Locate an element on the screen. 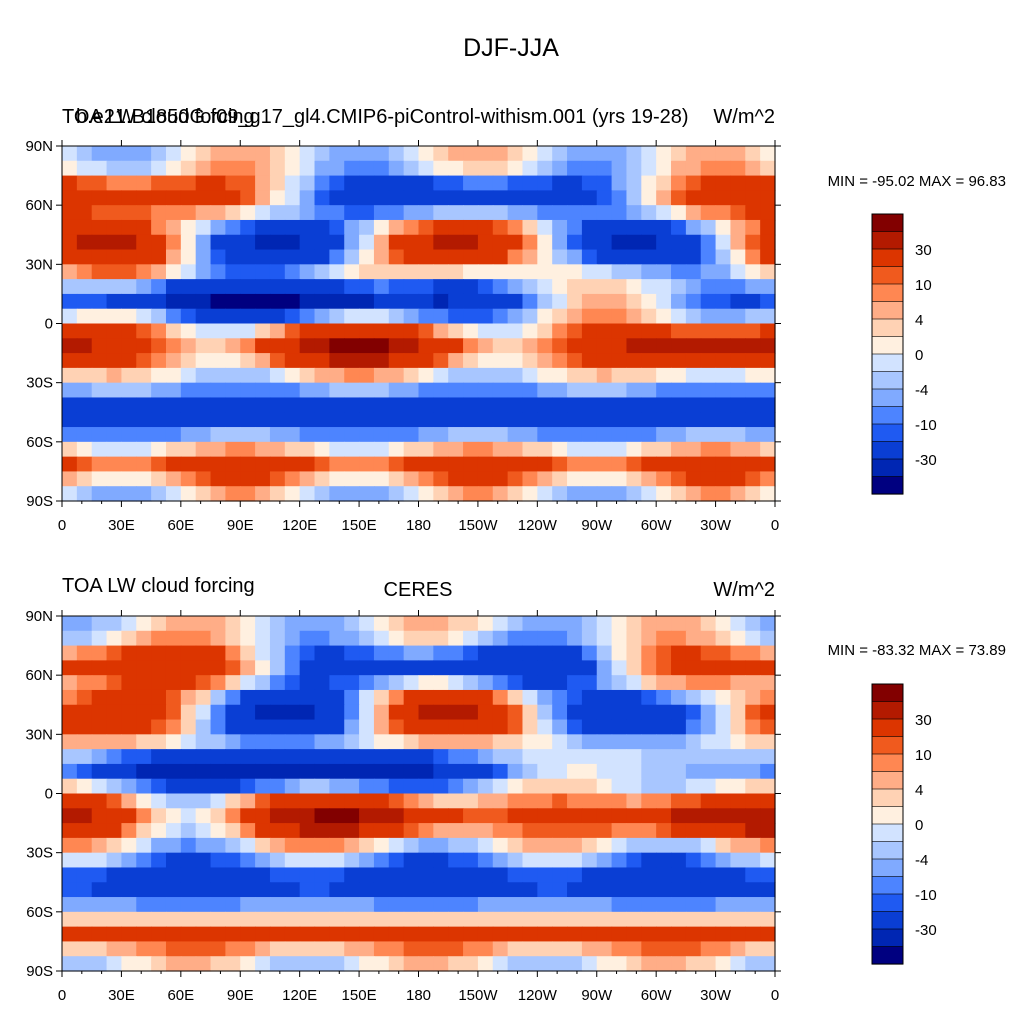 This screenshot has width=1024, height=1024. colorbar-swatch is located at coordinates (887, 293).